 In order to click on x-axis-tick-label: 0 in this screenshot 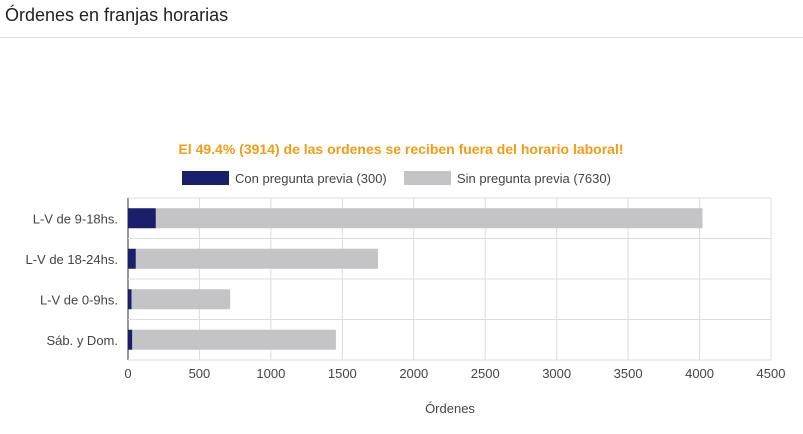, I will do `click(127, 373)`.